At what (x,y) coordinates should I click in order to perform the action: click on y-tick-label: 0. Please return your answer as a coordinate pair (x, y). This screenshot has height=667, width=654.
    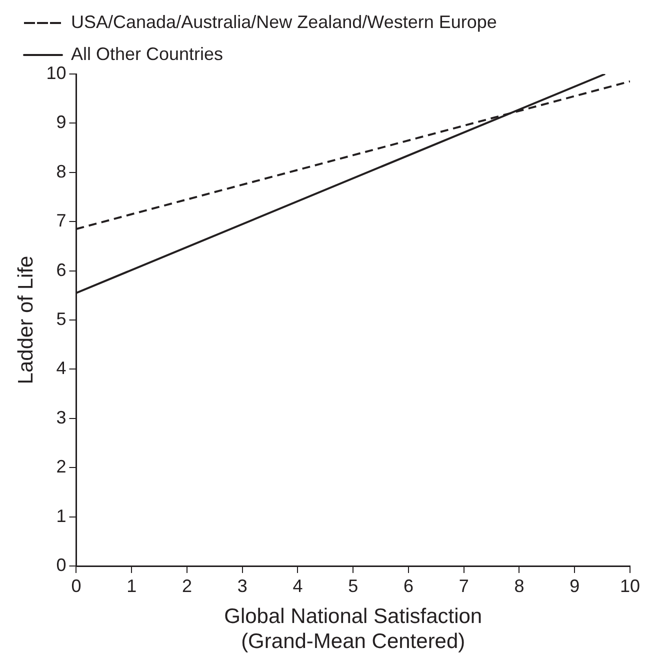
    Looking at the image, I should click on (61, 564).